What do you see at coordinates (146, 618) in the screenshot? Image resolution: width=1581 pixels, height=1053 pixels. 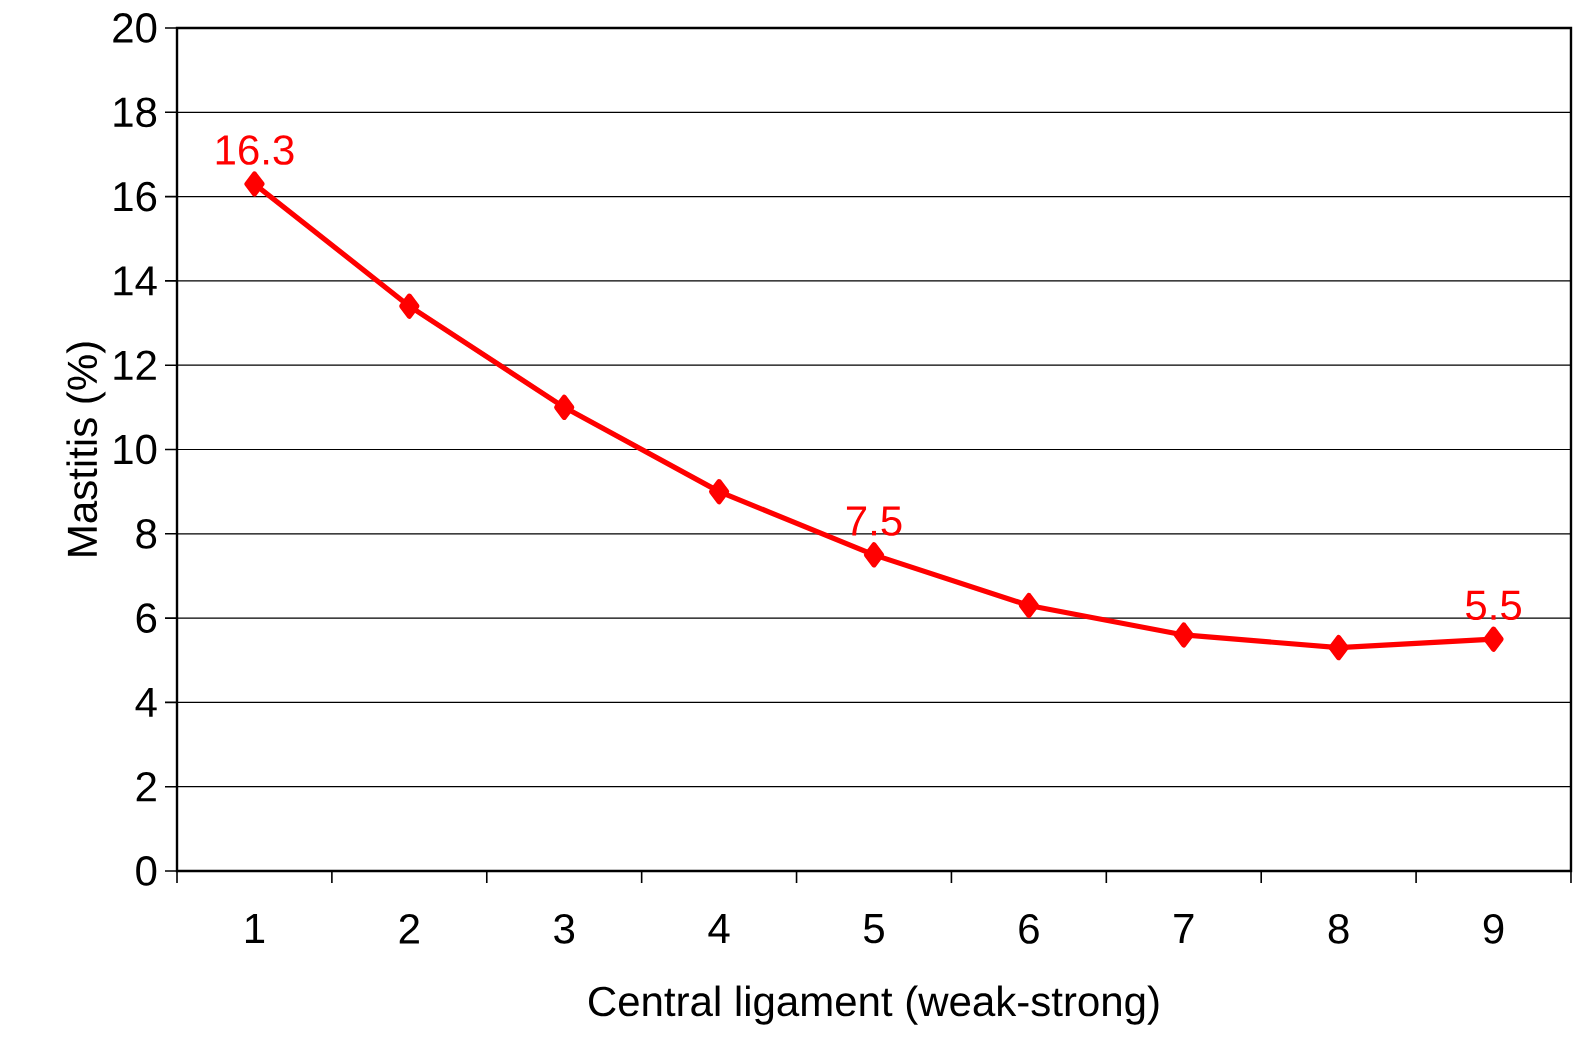 I see `y-tick-label: 6` at bounding box center [146, 618].